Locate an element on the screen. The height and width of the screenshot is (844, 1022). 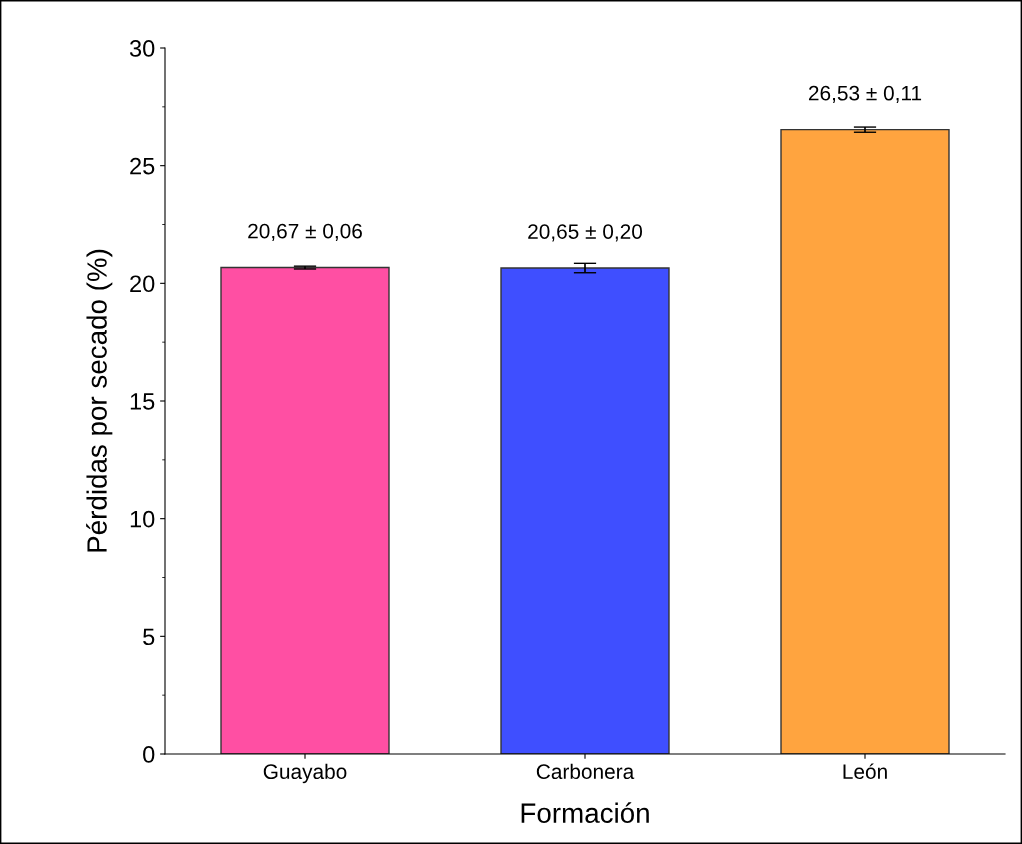
data-label: 26,53 ± 0,11 is located at coordinates (865, 94).